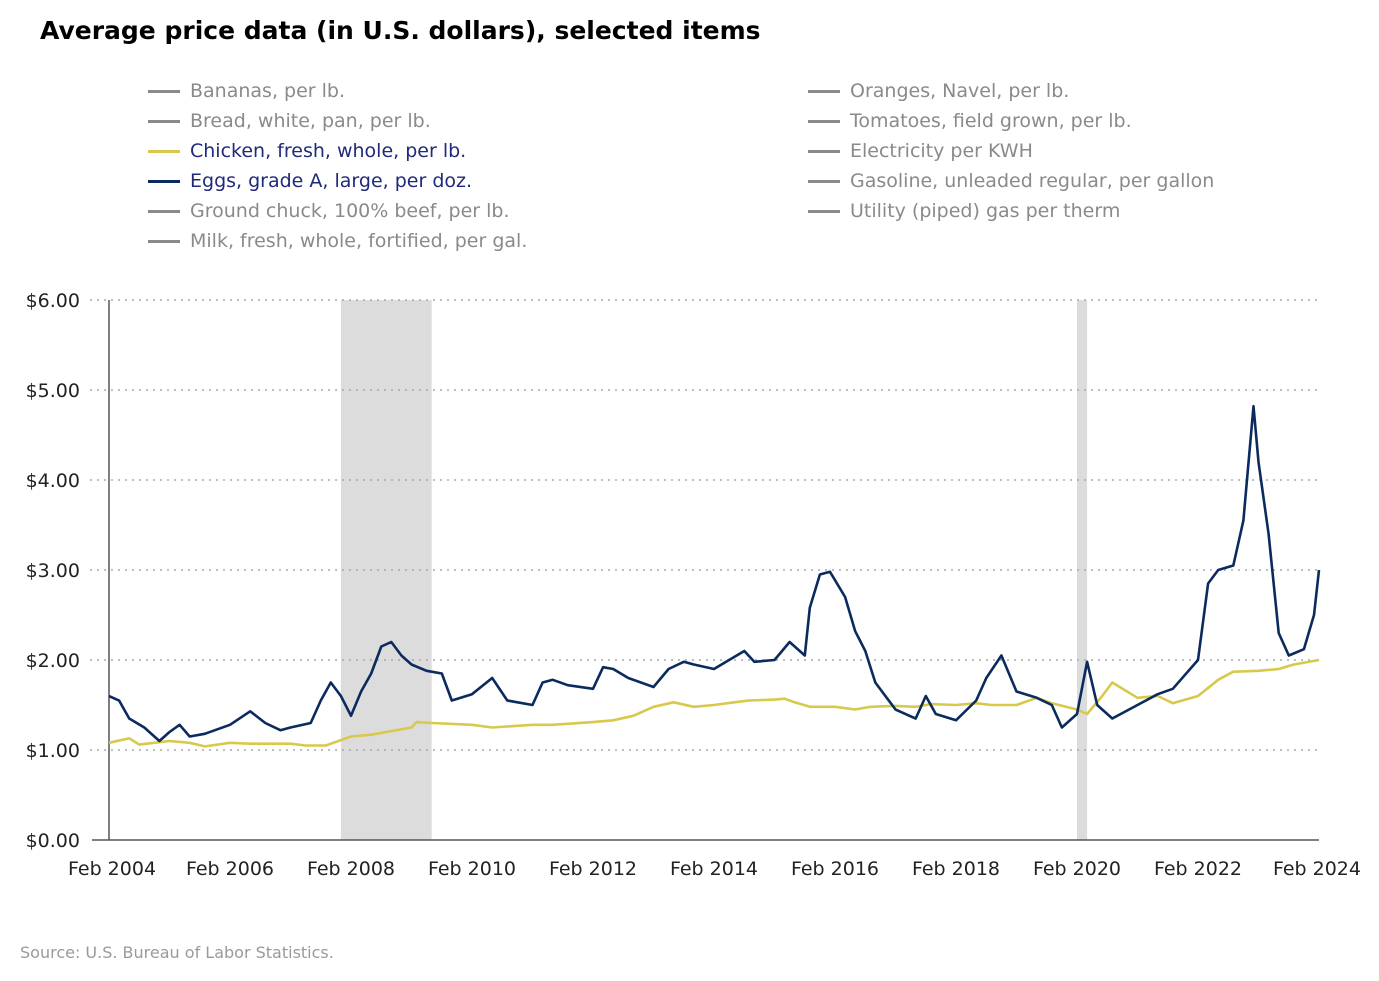 The width and height of the screenshot is (1379, 981). What do you see at coordinates (53, 481) in the screenshot?
I see `y-tick-label: $4.00` at bounding box center [53, 481].